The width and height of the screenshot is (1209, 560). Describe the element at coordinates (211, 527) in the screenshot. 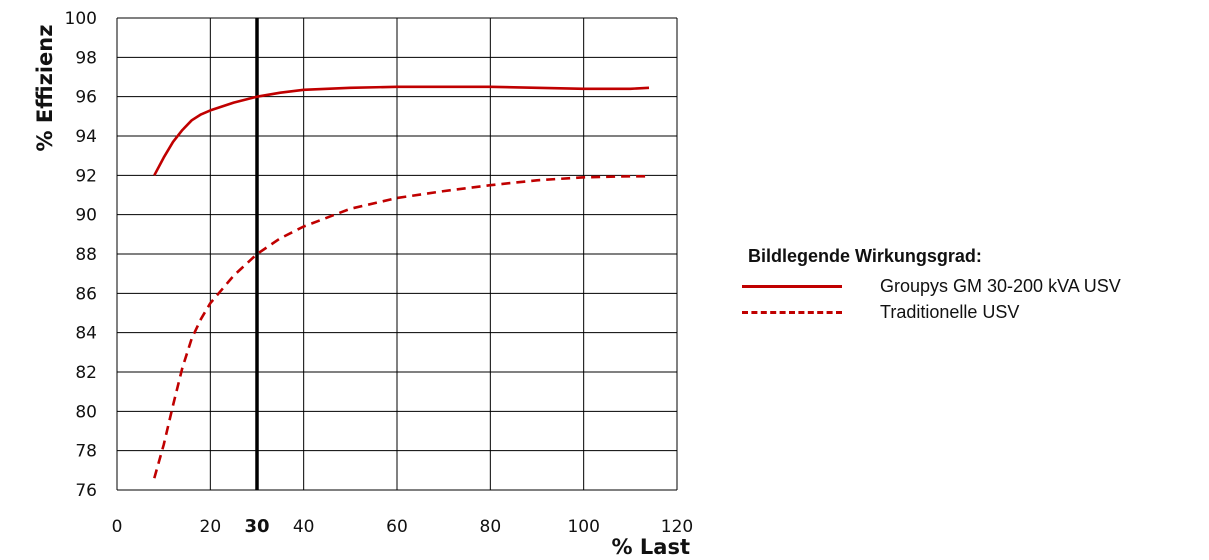

I see `x-tick-label: 20` at that location.